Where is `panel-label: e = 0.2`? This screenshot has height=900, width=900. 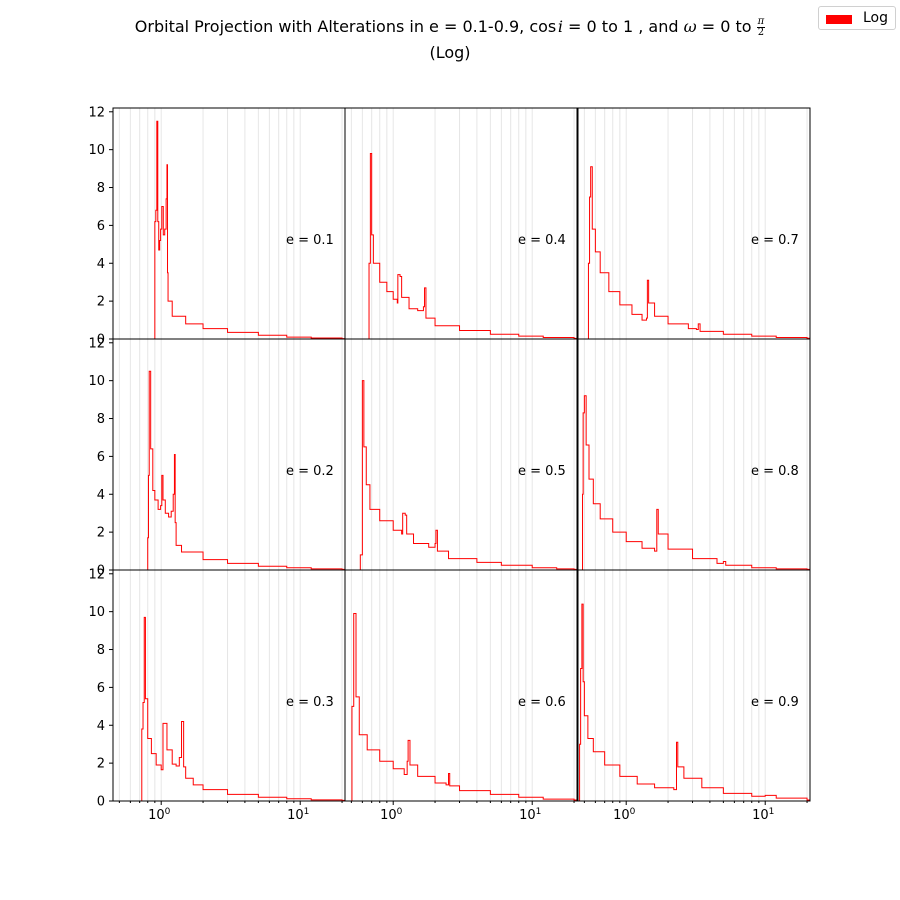
panel-label: e = 0.2 is located at coordinates (310, 471).